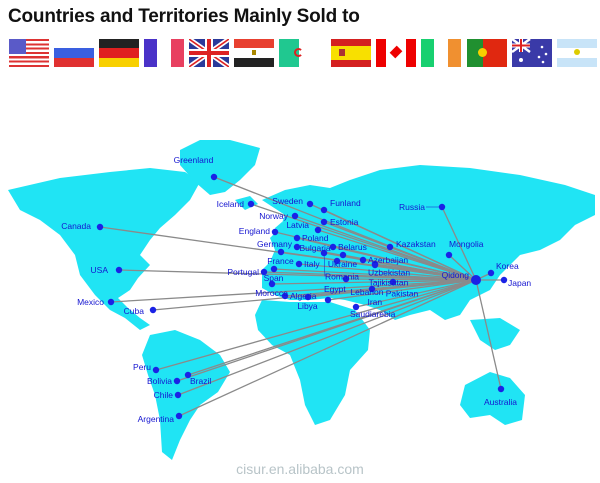  What do you see at coordinates (388, 260) in the screenshot?
I see `location-label: Azerbaijan` at bounding box center [388, 260].